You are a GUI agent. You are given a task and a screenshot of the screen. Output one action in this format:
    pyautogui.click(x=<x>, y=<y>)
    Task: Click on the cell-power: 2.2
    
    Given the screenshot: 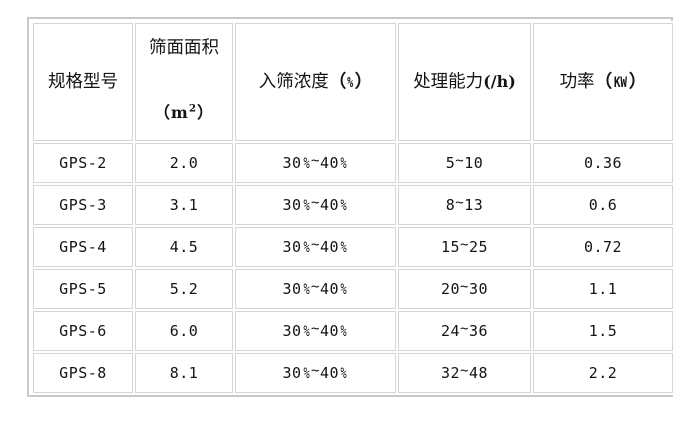 What is the action you would take?
    pyautogui.click(x=603, y=373)
    